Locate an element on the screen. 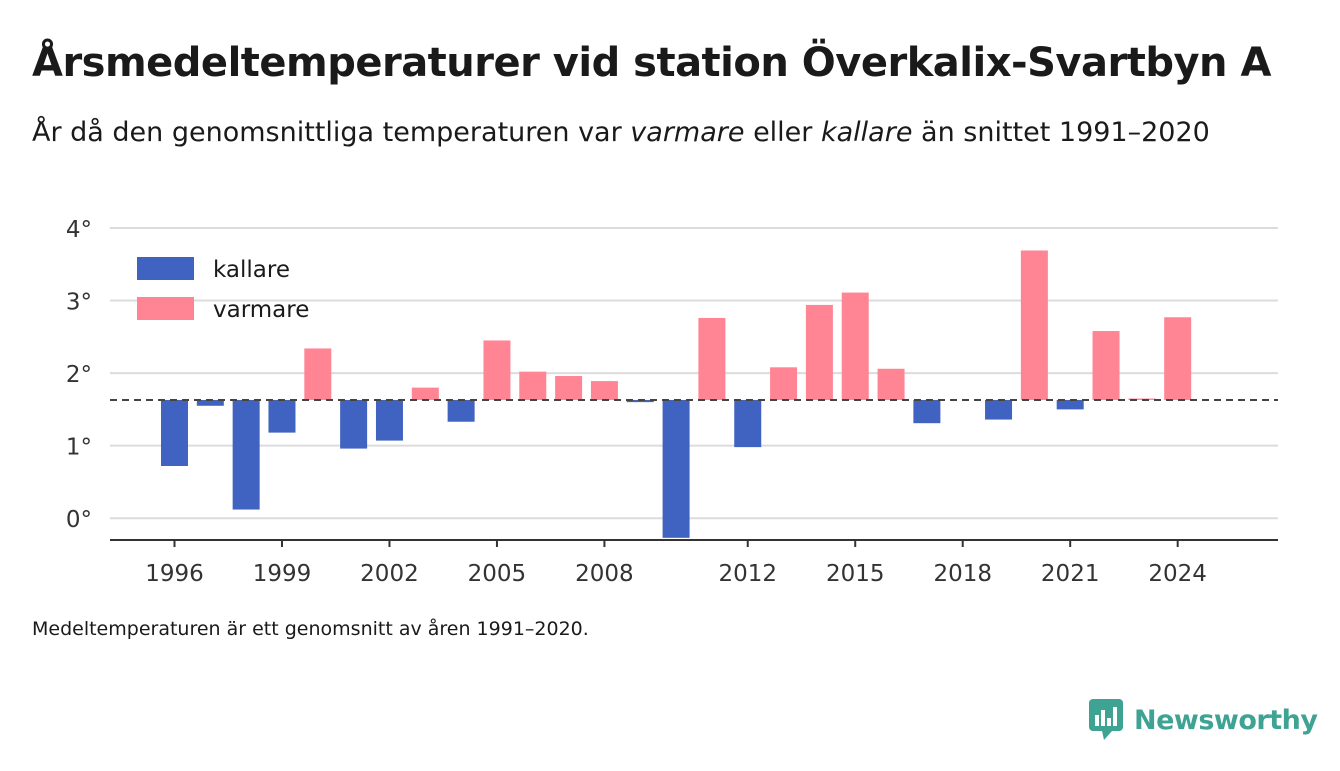 This screenshot has width=1340, height=771. bar-2003 is located at coordinates (425, 393).